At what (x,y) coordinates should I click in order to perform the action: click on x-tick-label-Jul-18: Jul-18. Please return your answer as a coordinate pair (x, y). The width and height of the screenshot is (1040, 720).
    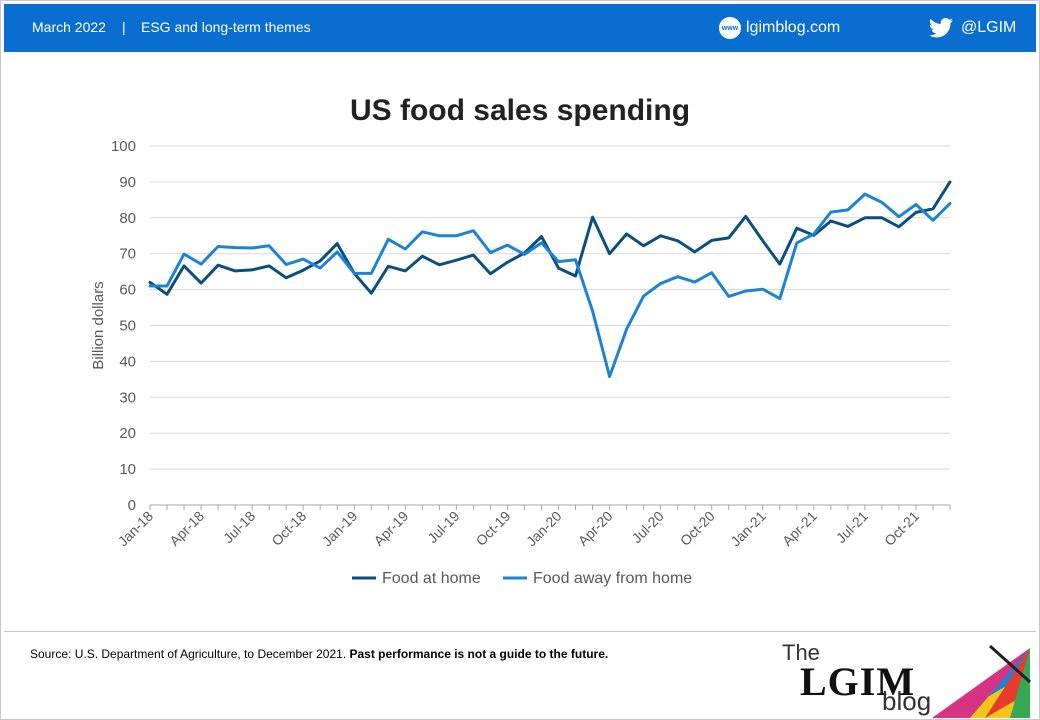
    Looking at the image, I should click on (239, 527).